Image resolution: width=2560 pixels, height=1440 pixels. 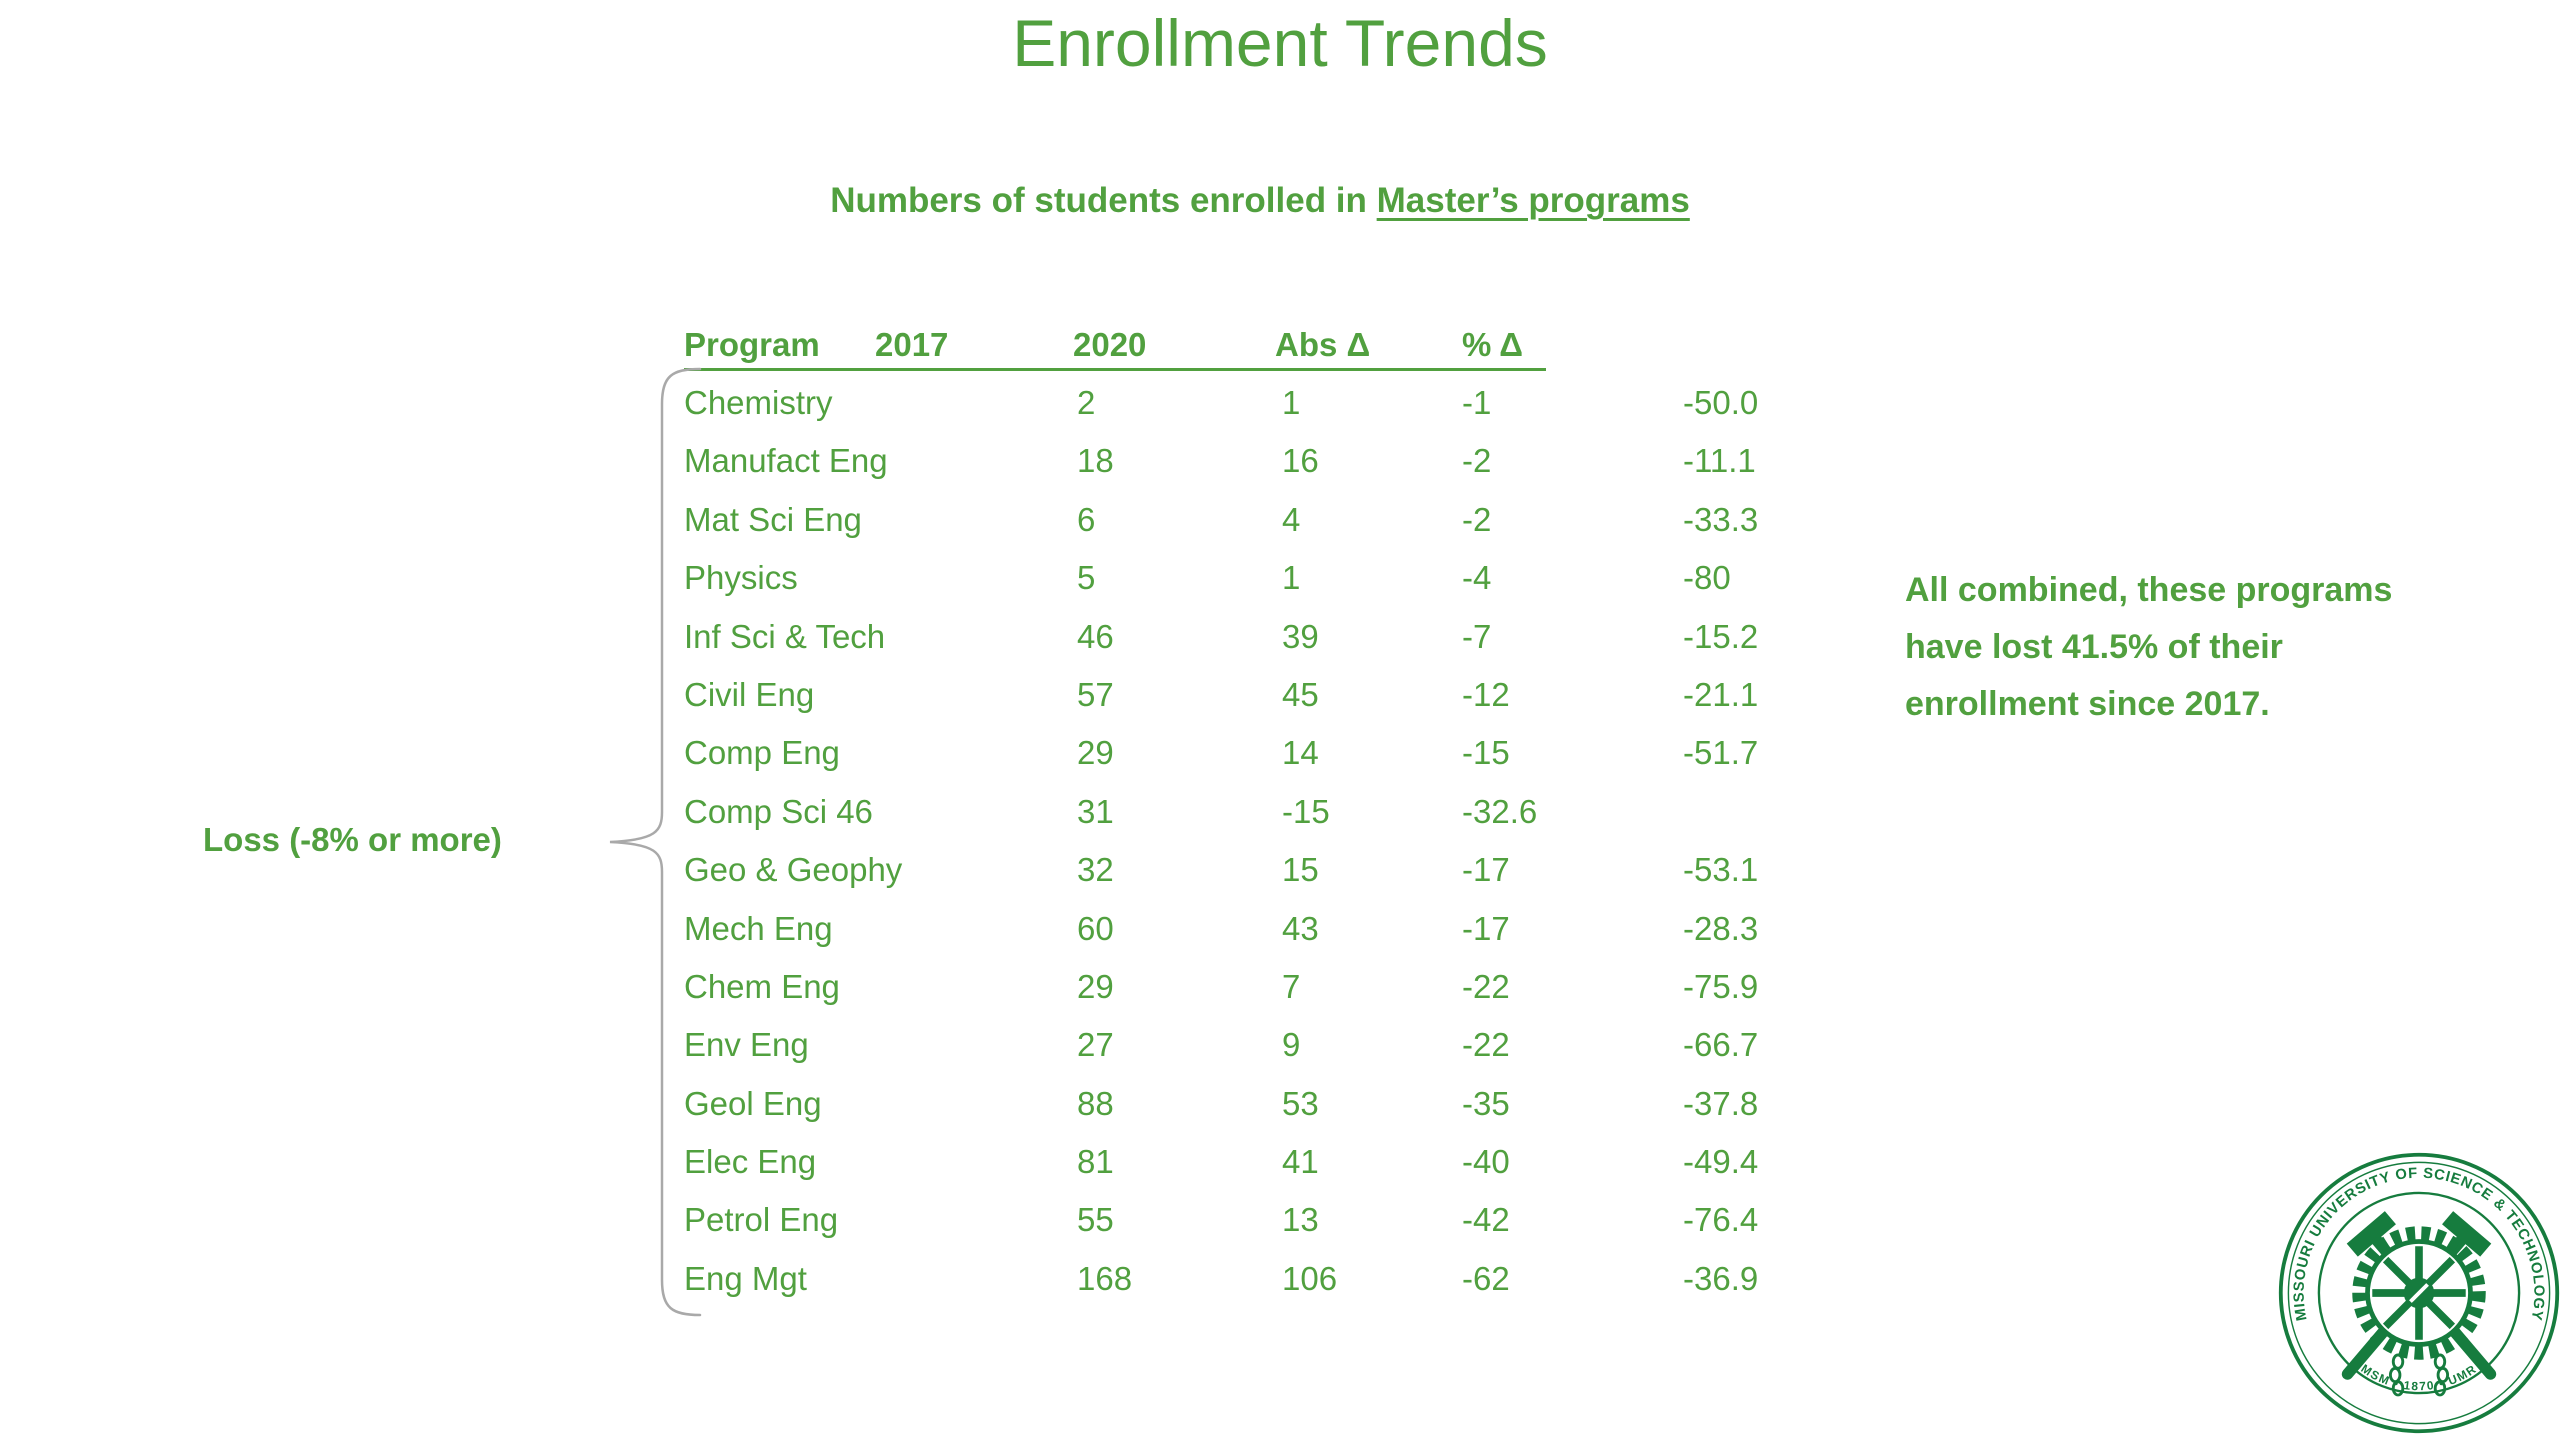 What do you see at coordinates (1721, 753) in the screenshot?
I see `table-cell: -51.7` at bounding box center [1721, 753].